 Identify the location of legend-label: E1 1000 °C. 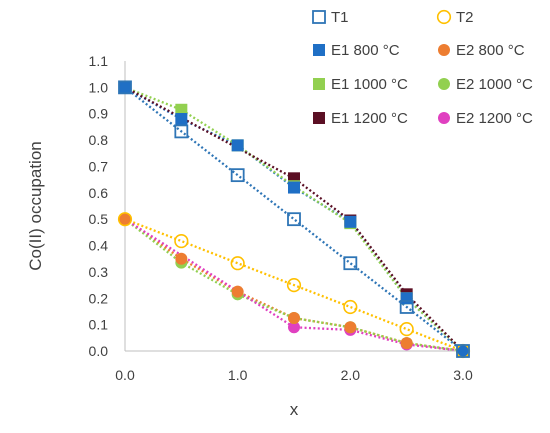
(369, 84).